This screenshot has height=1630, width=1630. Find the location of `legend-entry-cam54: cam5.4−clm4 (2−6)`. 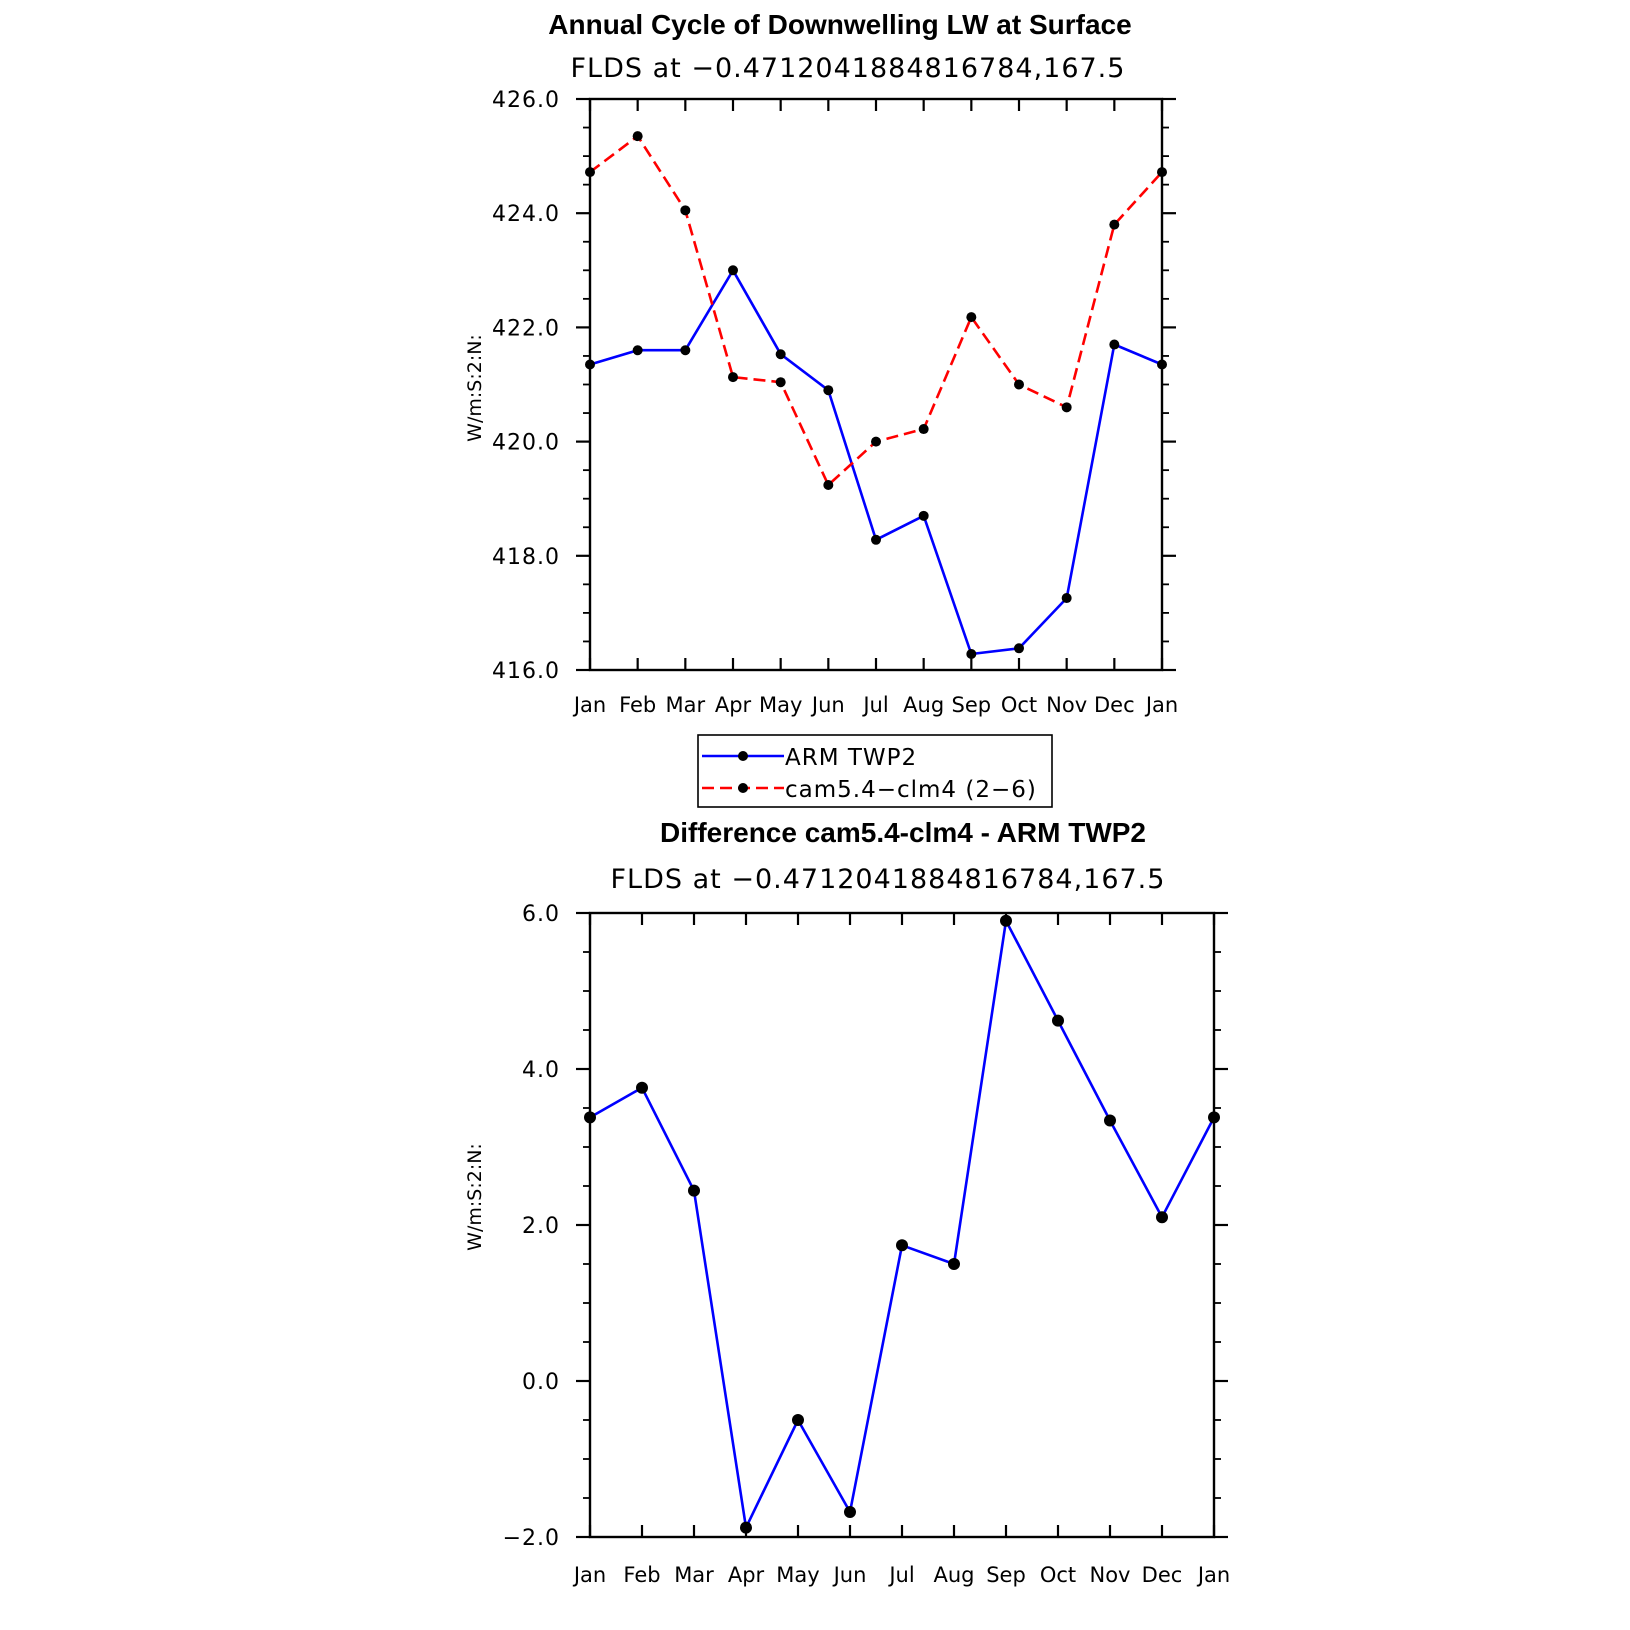

legend-entry-cam54: cam5.4−clm4 (2−6) is located at coordinates (869, 790).